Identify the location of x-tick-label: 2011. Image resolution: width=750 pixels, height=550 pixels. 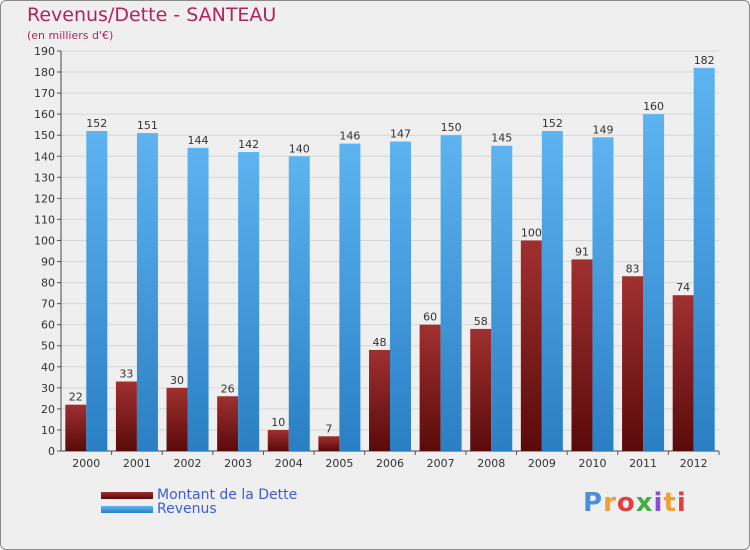
(643, 463).